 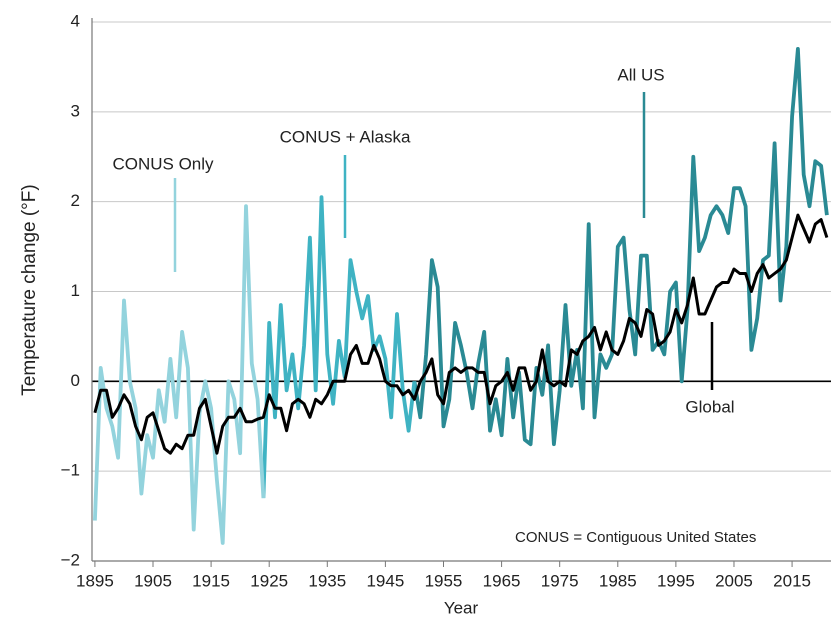 What do you see at coordinates (385, 580) in the screenshot?
I see `x-tick-label: 1945` at bounding box center [385, 580].